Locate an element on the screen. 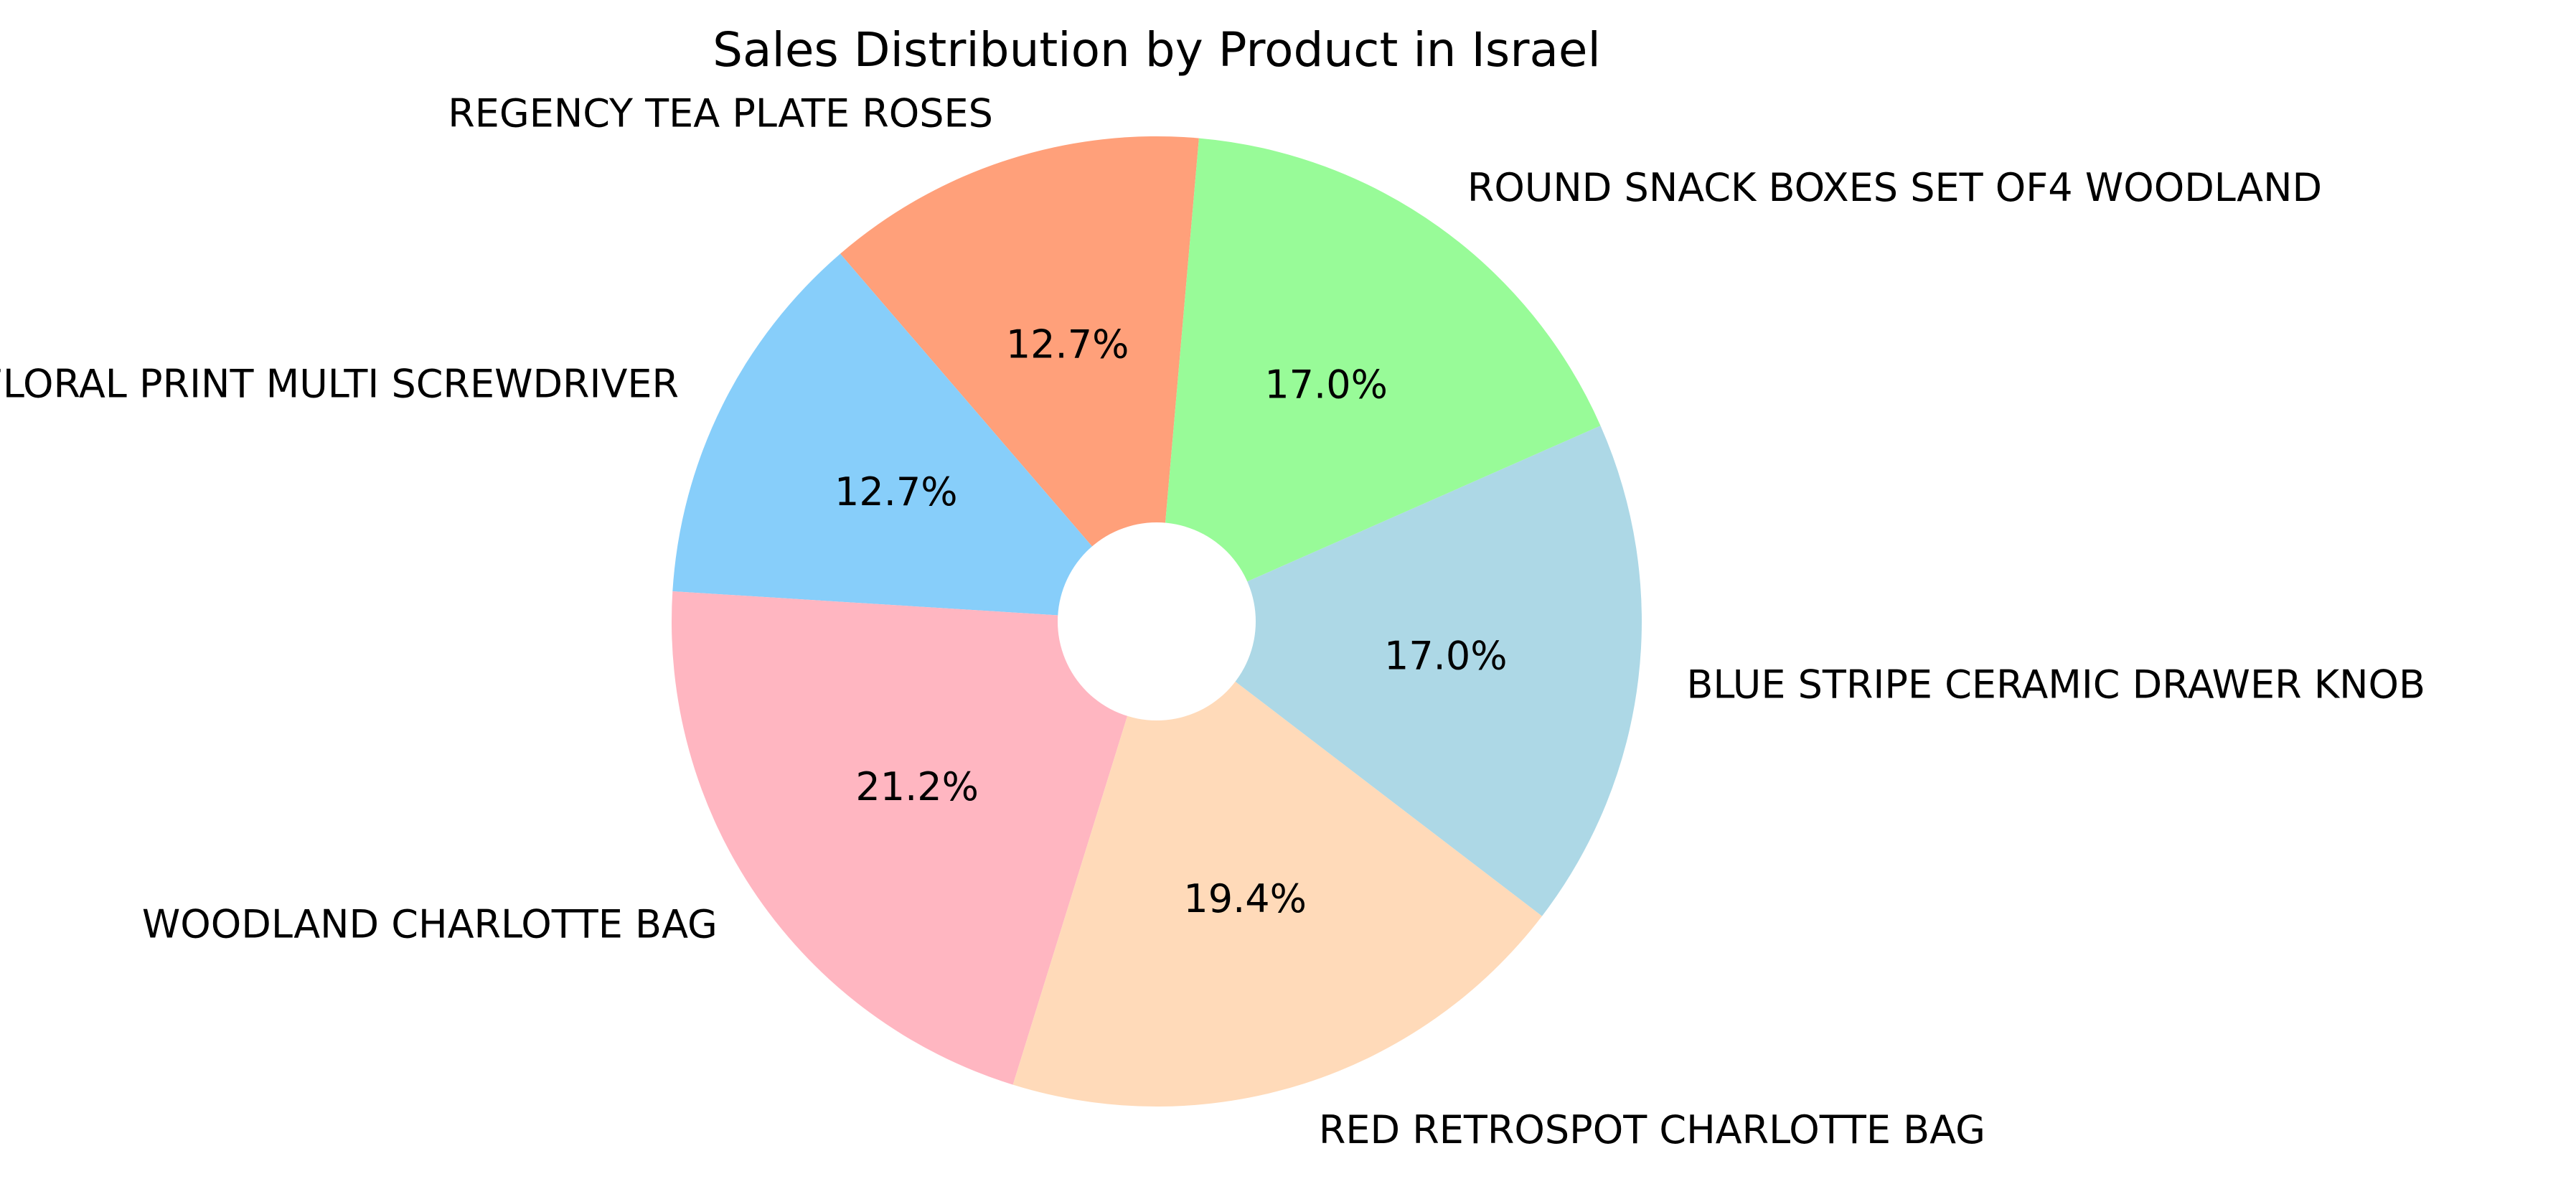  percent-label-regency-tea-plate-roses: 12.7% is located at coordinates (1067, 344).